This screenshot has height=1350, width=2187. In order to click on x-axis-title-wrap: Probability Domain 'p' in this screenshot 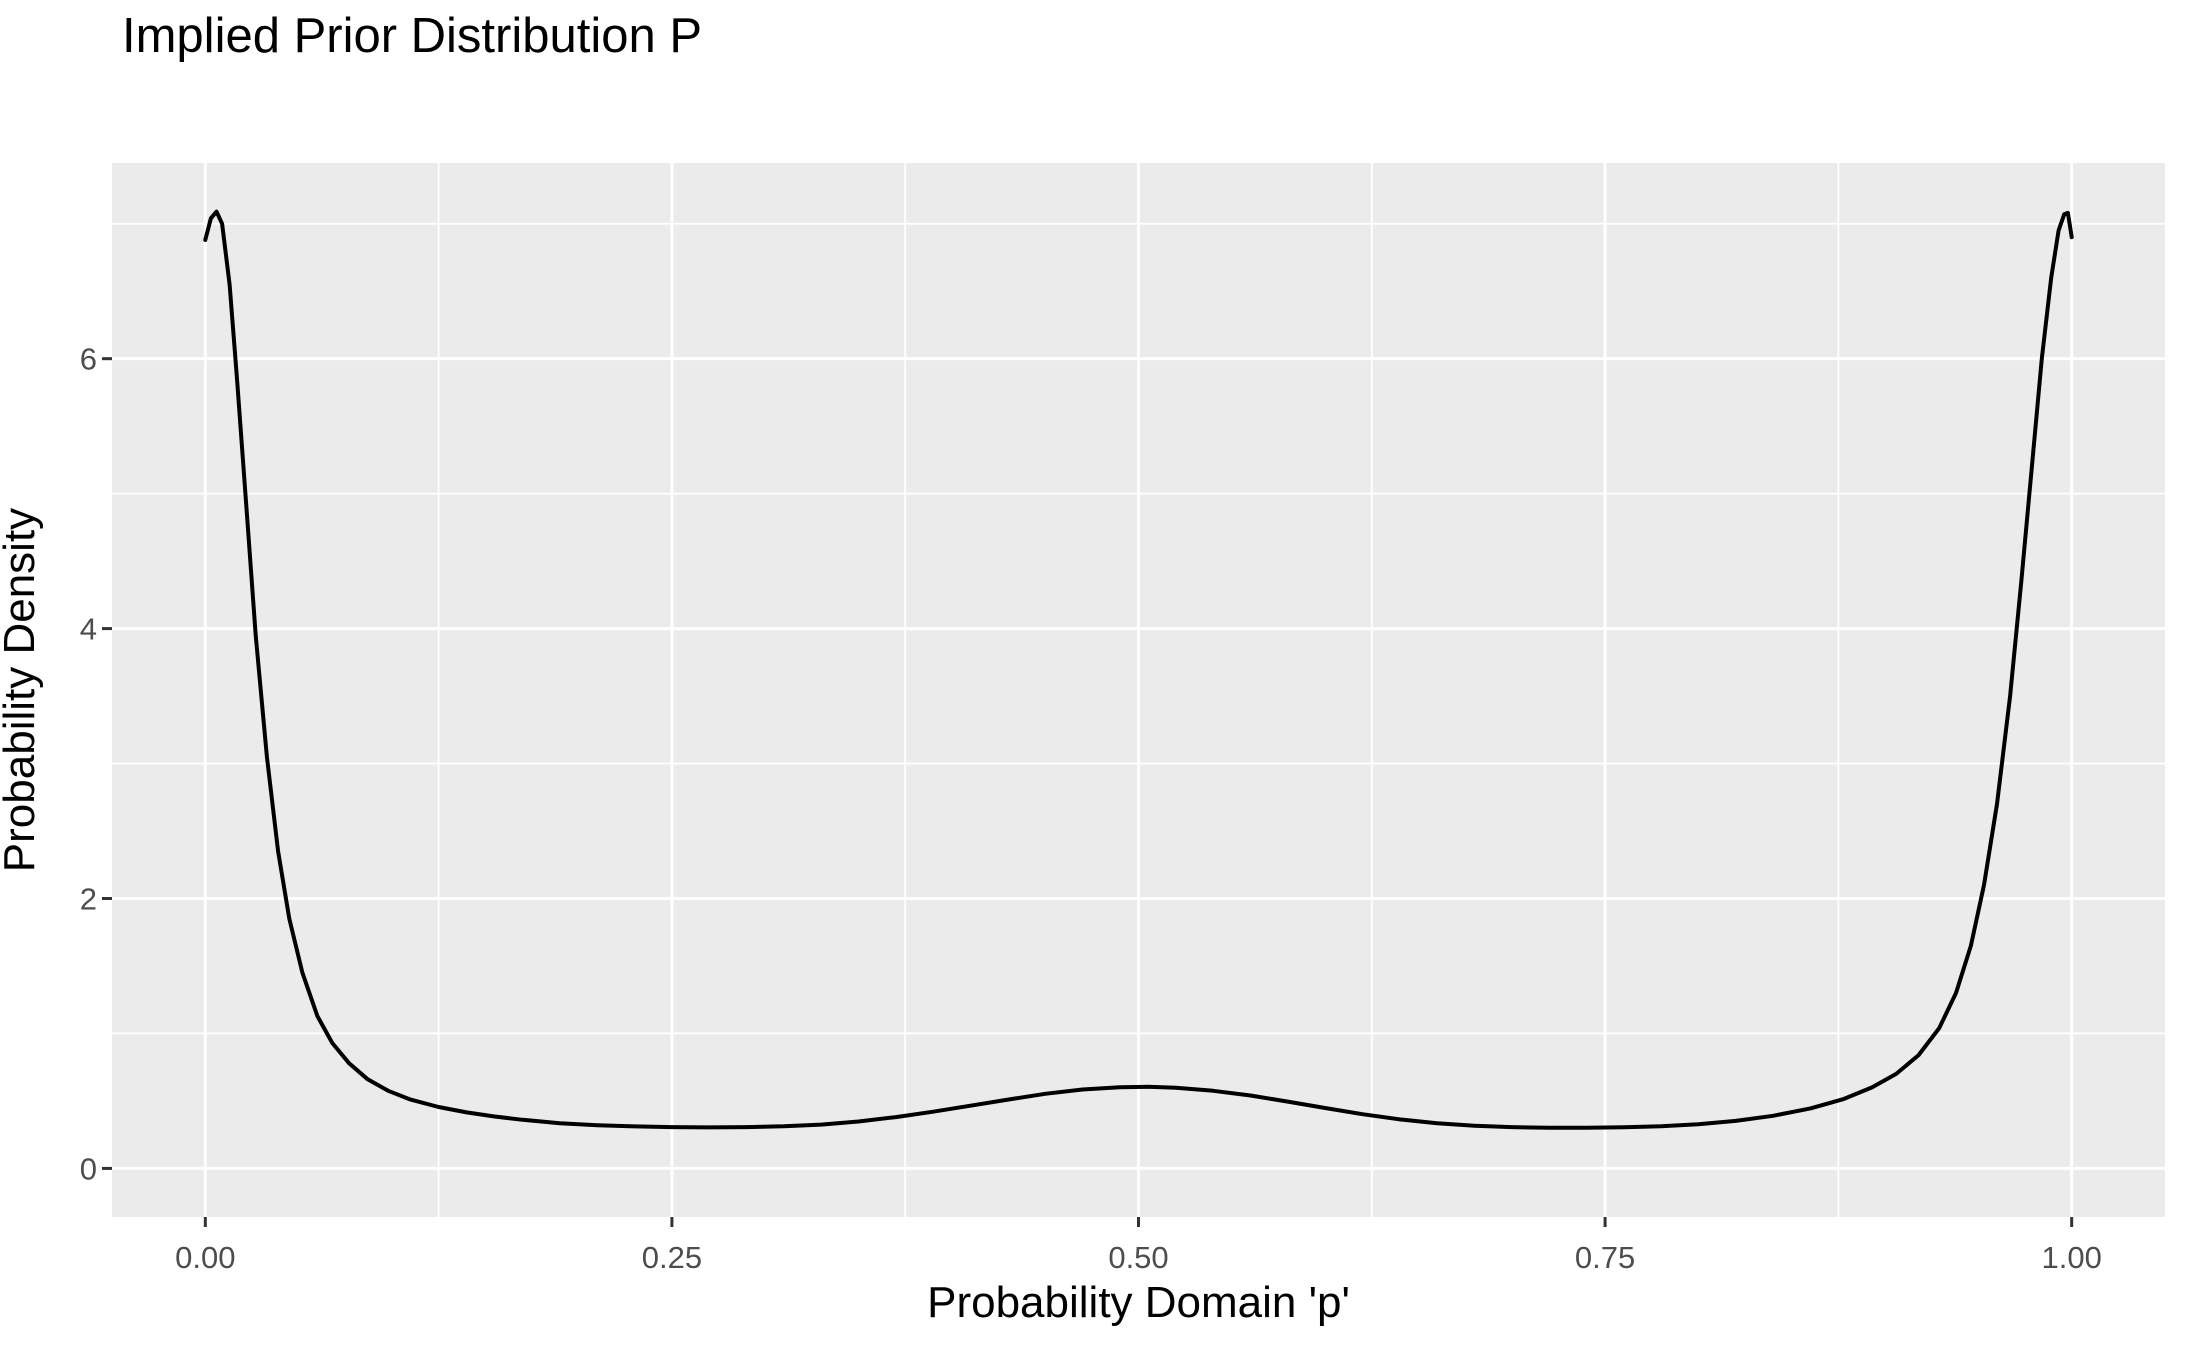, I will do `click(1093, 1303)`.